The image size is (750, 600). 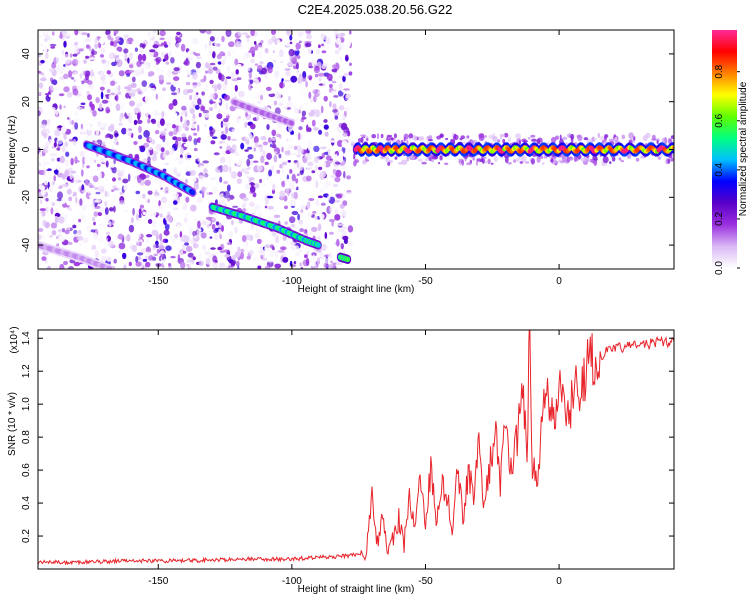 What do you see at coordinates (724, 149) in the screenshot?
I see `colorbar-ramp` at bounding box center [724, 149].